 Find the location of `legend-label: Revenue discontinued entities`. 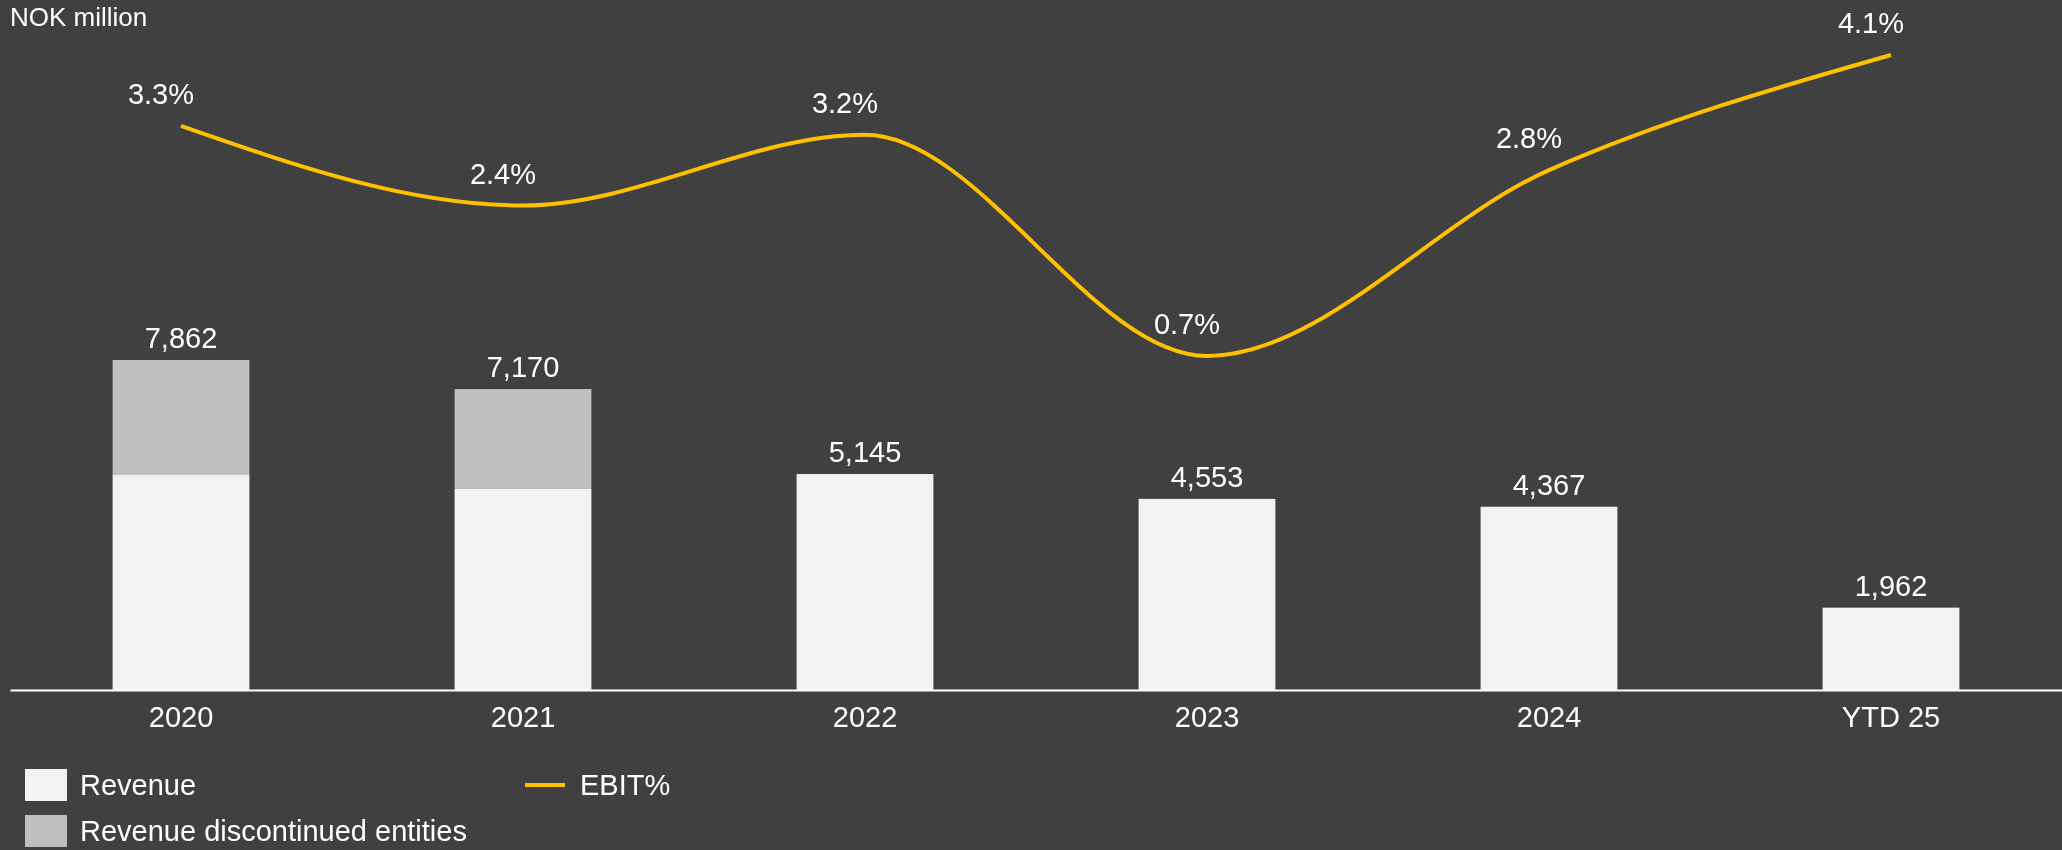

legend-label: Revenue discontinued entities is located at coordinates (273, 831).